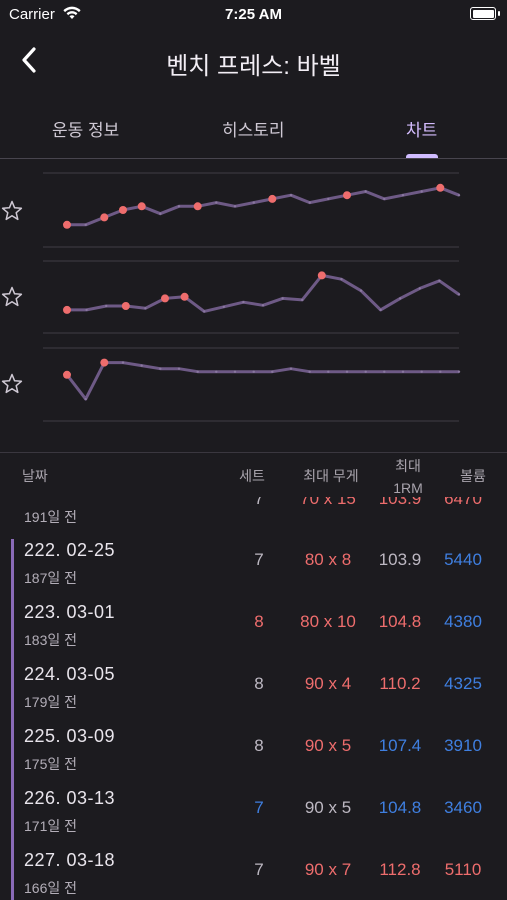  What do you see at coordinates (253, 516) in the screenshot?
I see `table-row: 191일 전 7 70 x 15 103.9 6470` at bounding box center [253, 516].